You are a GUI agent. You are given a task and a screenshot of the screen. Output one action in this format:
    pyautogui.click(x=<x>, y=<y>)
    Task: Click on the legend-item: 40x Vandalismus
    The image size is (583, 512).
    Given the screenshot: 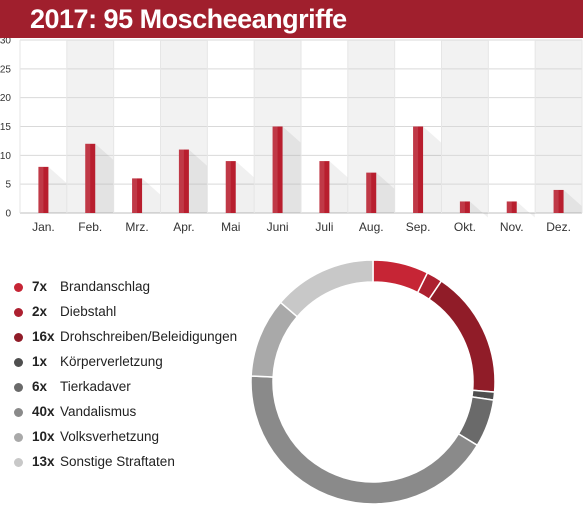 What is the action you would take?
    pyautogui.click(x=129, y=413)
    